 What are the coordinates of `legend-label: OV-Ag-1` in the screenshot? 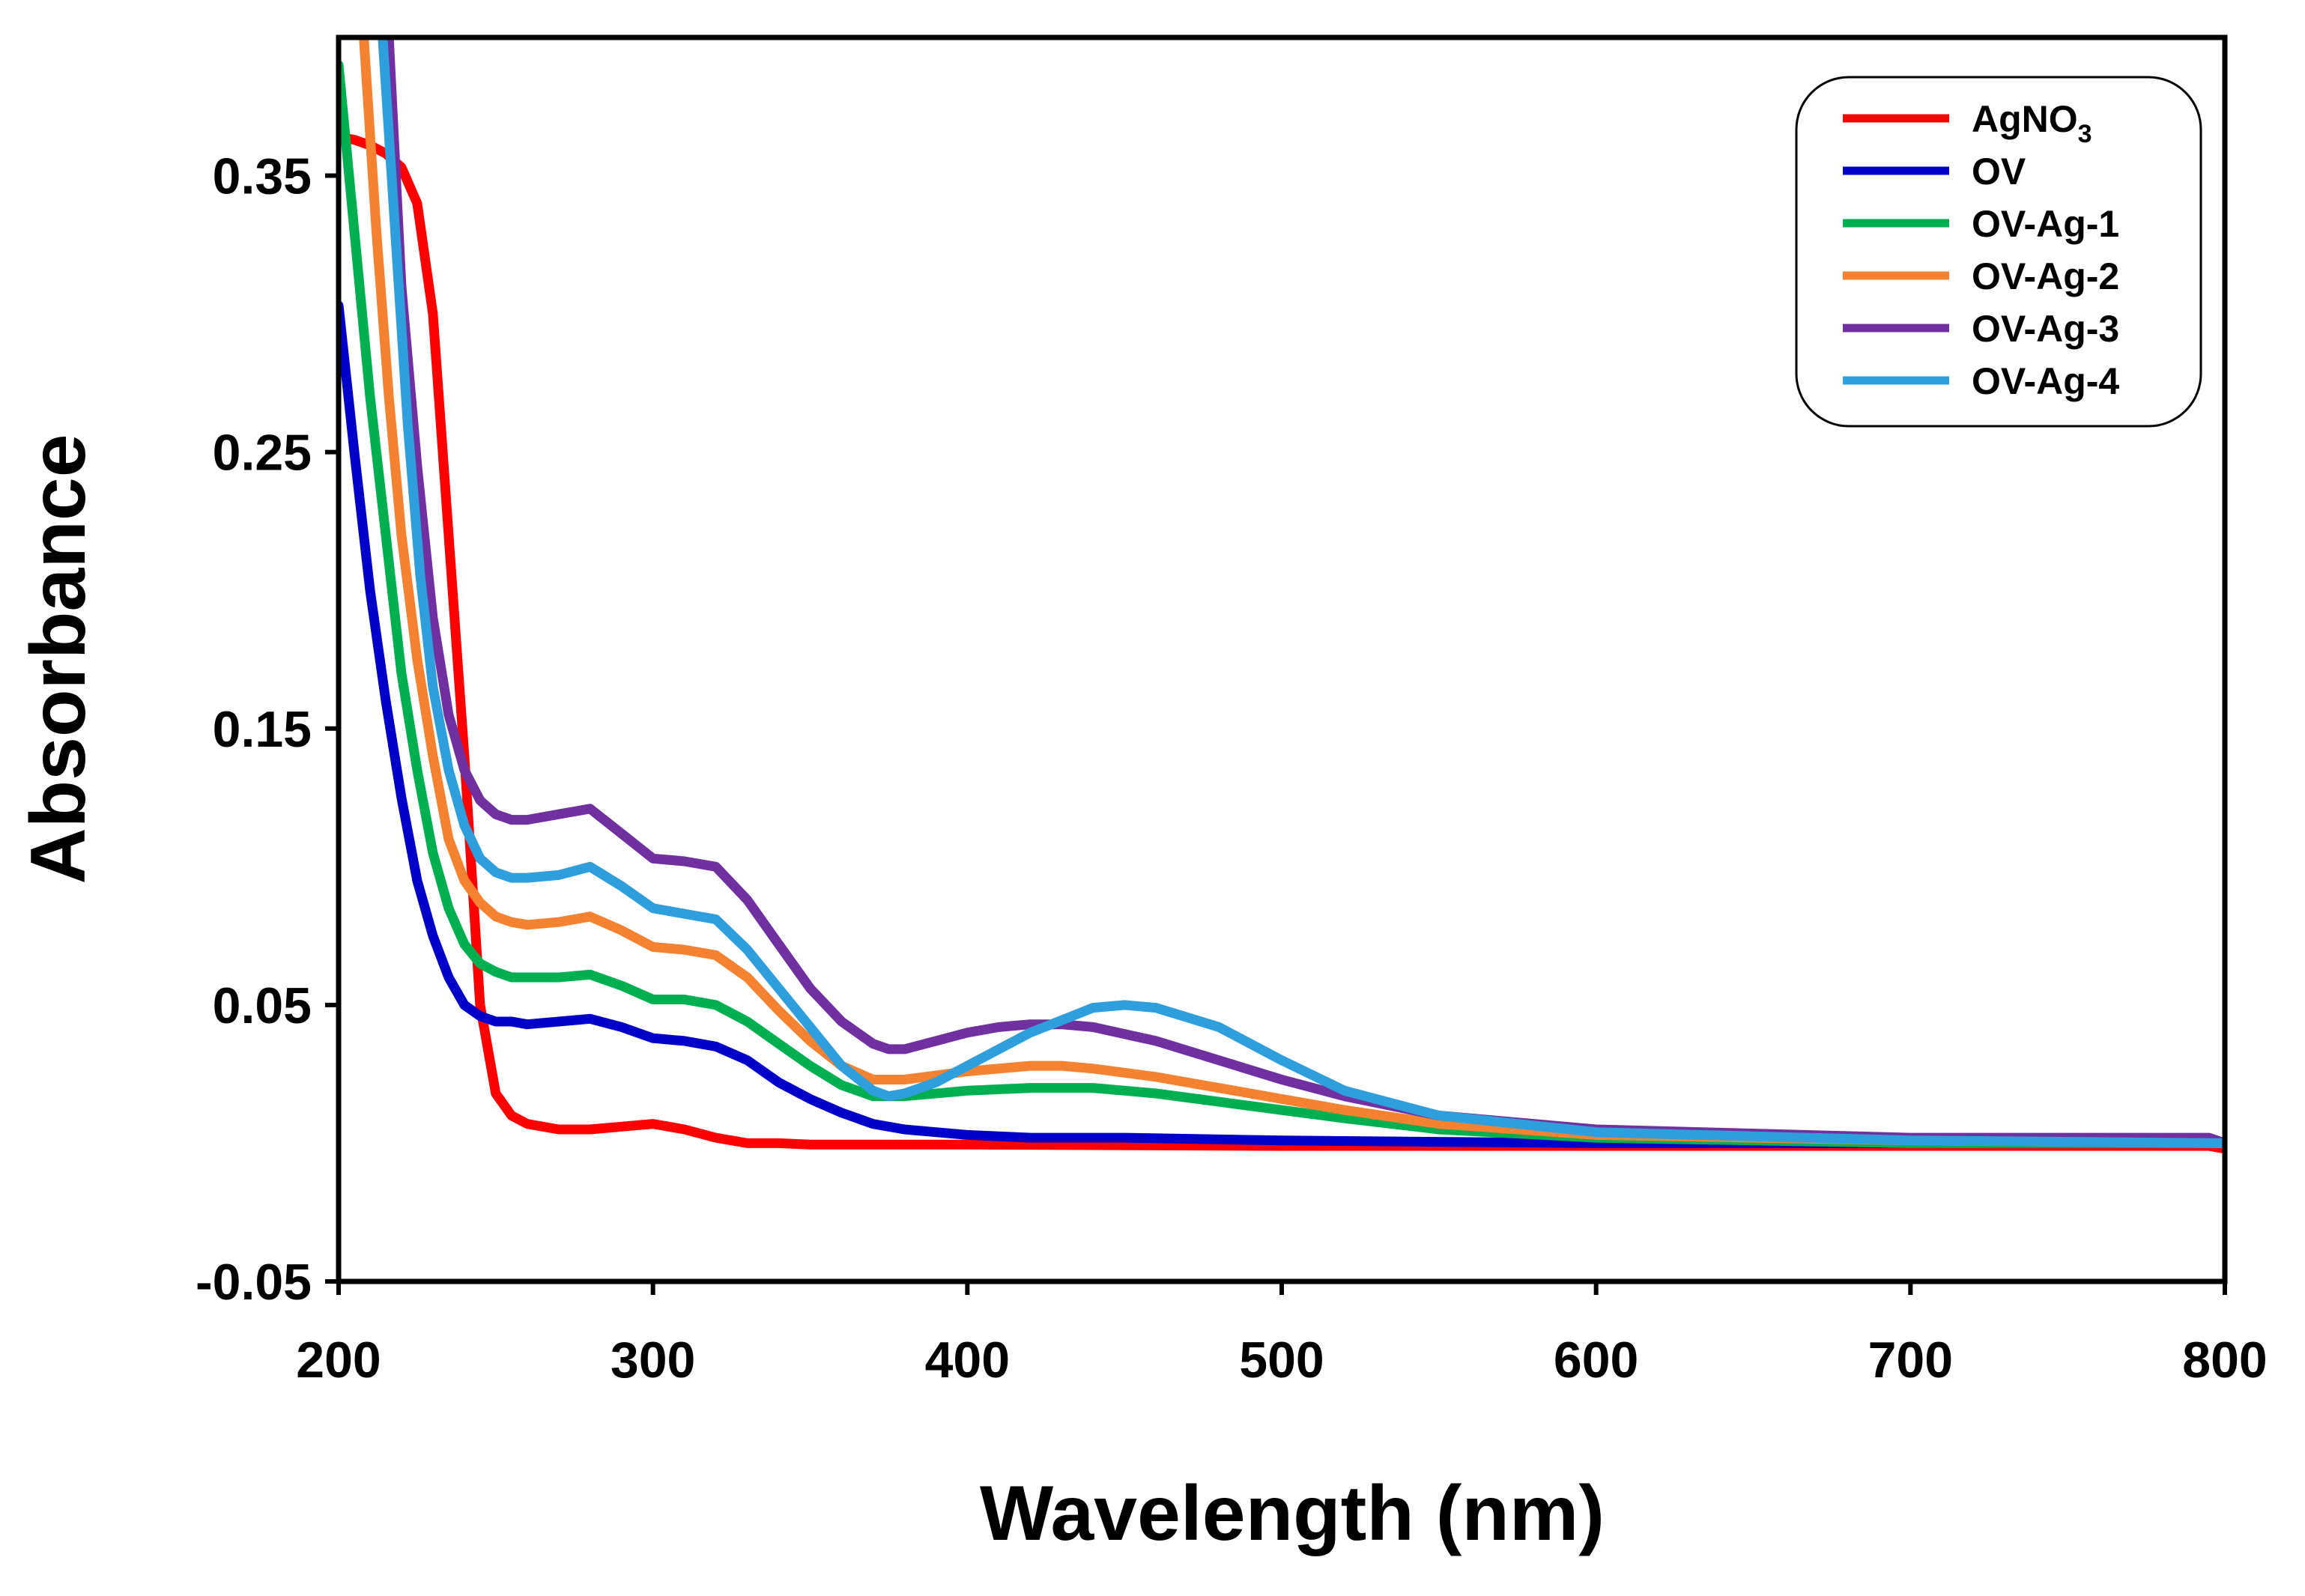 It's located at (2045, 224).